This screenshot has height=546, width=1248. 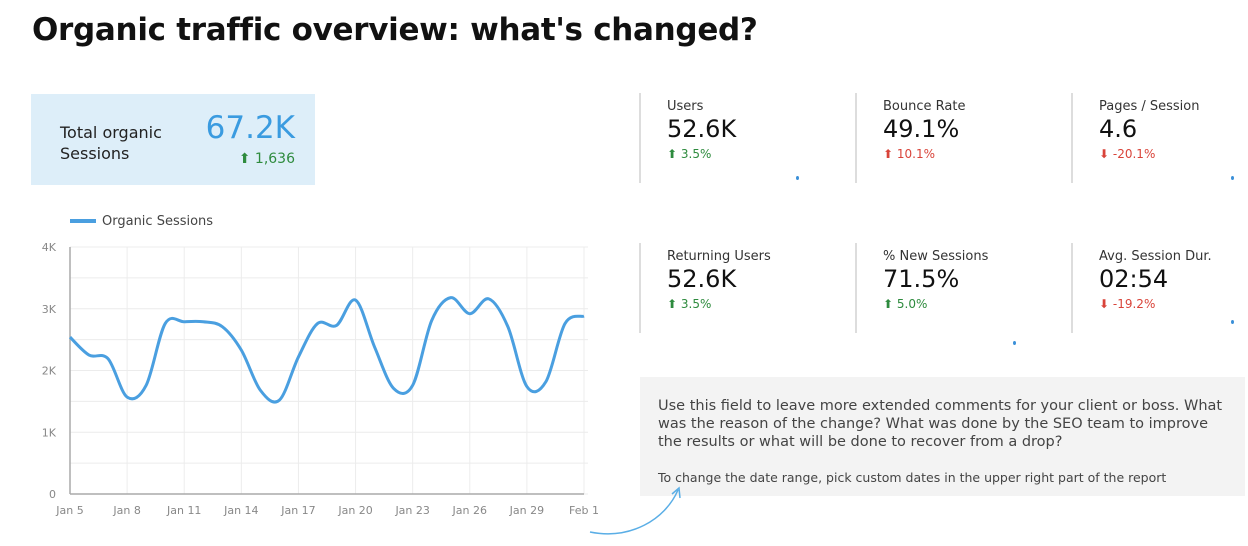 I want to click on x-tick-label: Jan 23, so click(x=411, y=510).